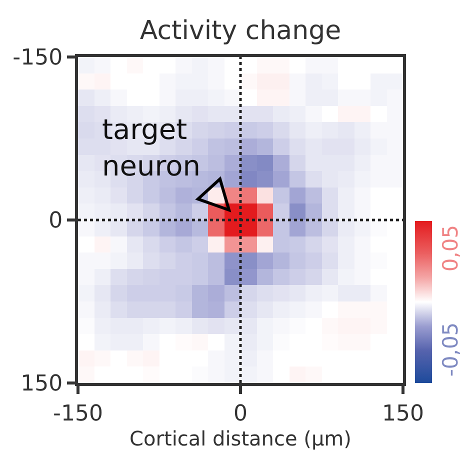 The width and height of the screenshot is (475, 475). Describe the element at coordinates (450, 349) in the screenshot. I see `color-bar-label: -0,05` at that location.